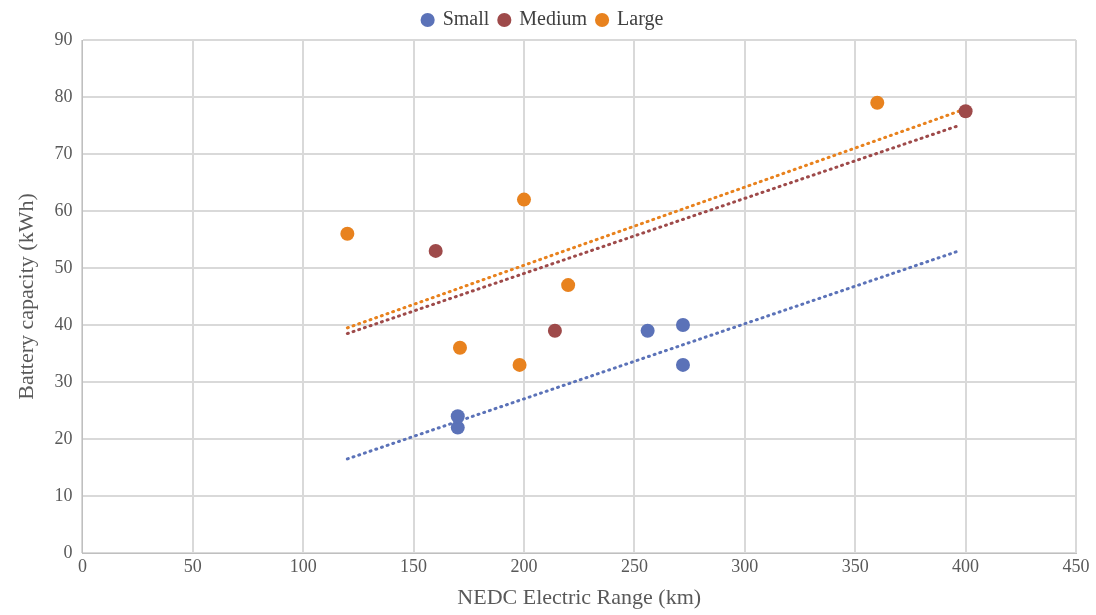 This screenshot has height=615, width=1096. What do you see at coordinates (634, 565) in the screenshot?
I see `x-tick-label: 250` at bounding box center [634, 565].